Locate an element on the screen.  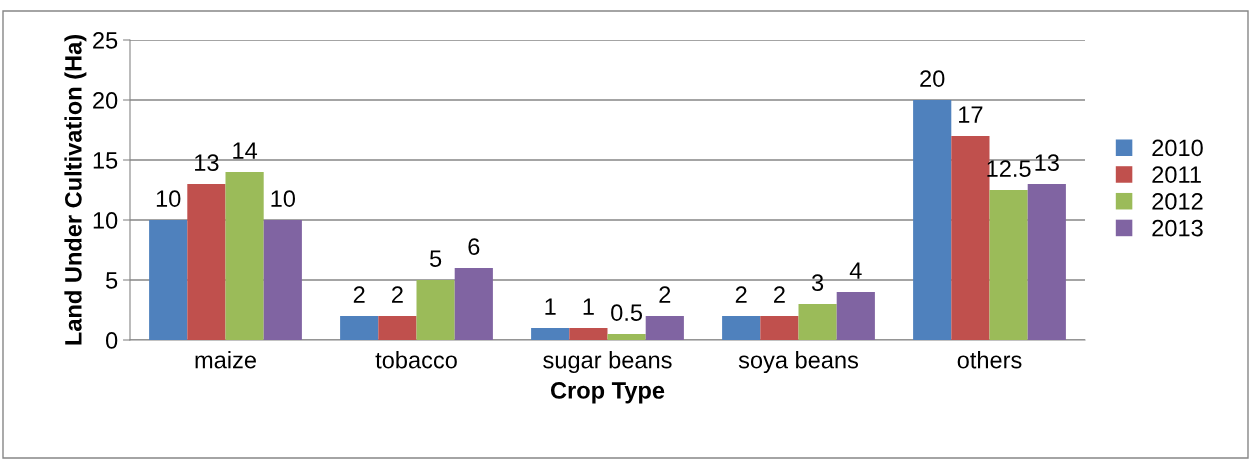
data-label: 20 is located at coordinates (932, 78).